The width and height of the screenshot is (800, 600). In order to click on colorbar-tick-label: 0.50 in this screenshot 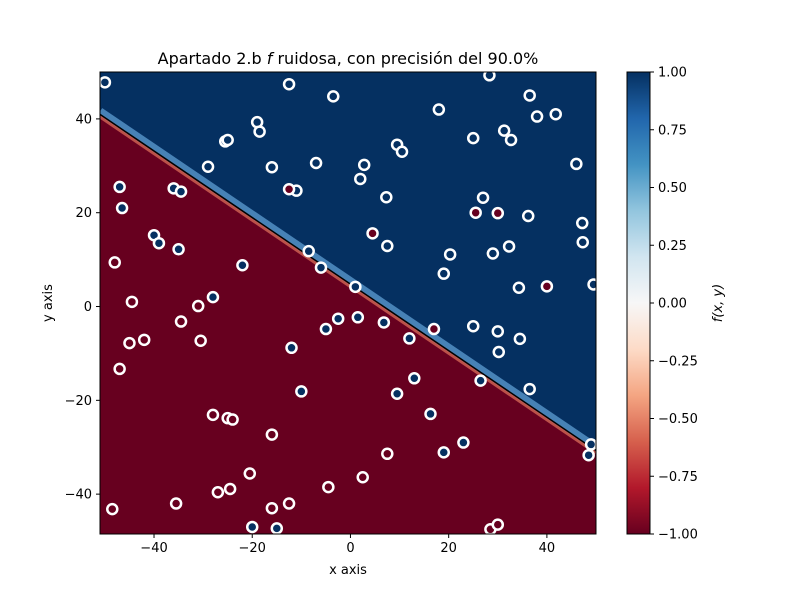, I will do `click(672, 188)`.